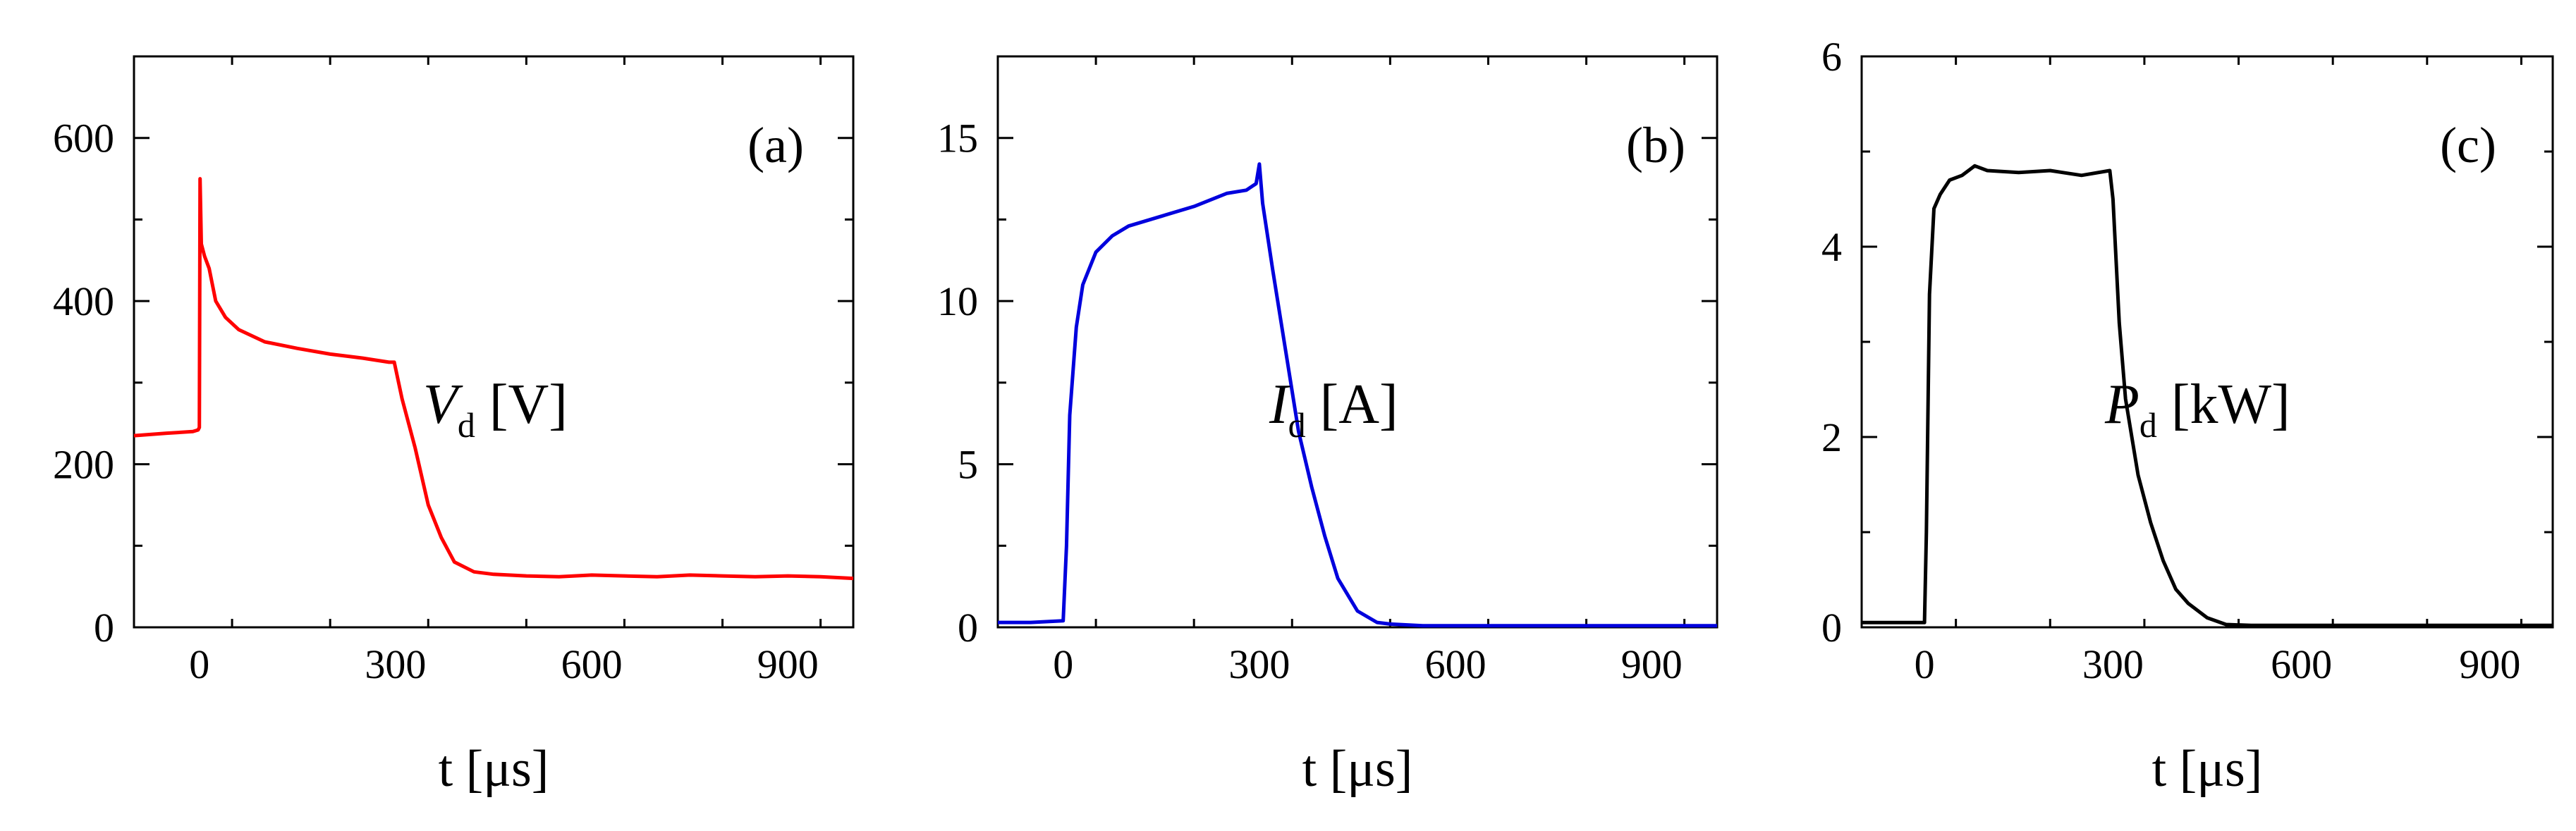 Image resolution: width=2576 pixels, height=831 pixels. I want to click on series-annotation: Vd [V], so click(496, 409).